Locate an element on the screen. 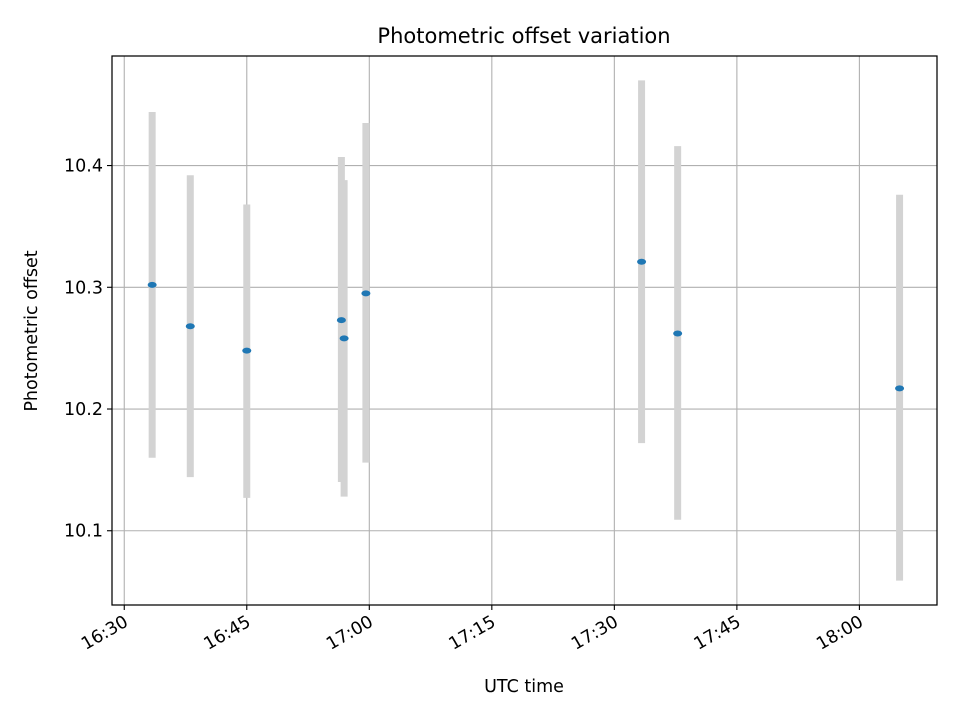 The image size is (960, 724). chart-title: Photometric offset variation is located at coordinates (523, 36).